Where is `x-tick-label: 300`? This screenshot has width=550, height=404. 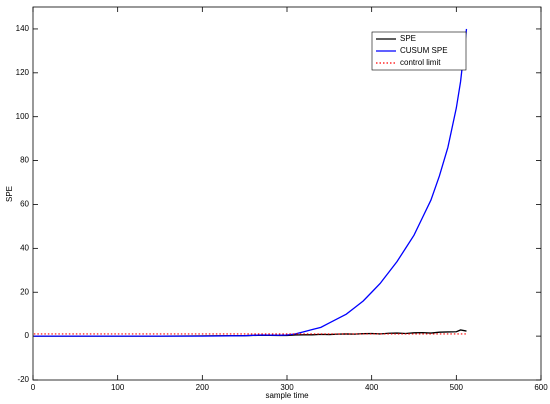 x-tick-label: 300 is located at coordinates (287, 387).